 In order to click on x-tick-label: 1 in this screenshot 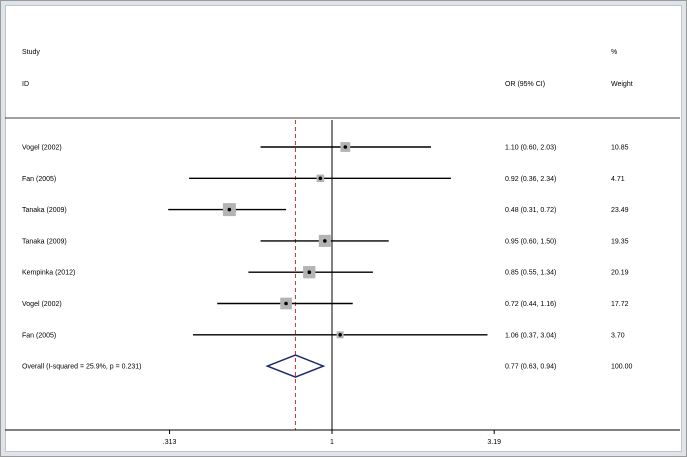, I will do `click(332, 442)`.